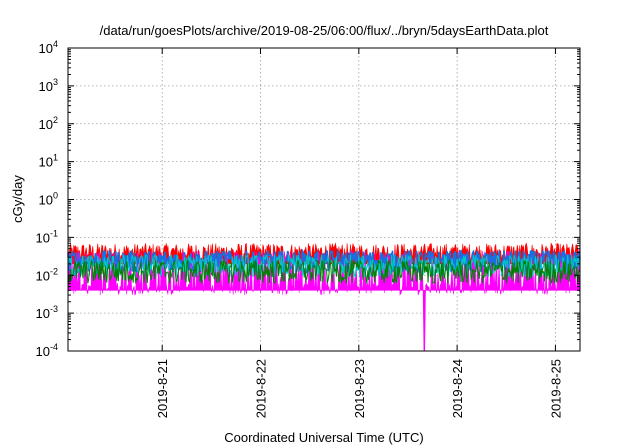 The height and width of the screenshot is (448, 640). What do you see at coordinates (17, 199) in the screenshot?
I see `y-axis-label: cGy/day` at bounding box center [17, 199].